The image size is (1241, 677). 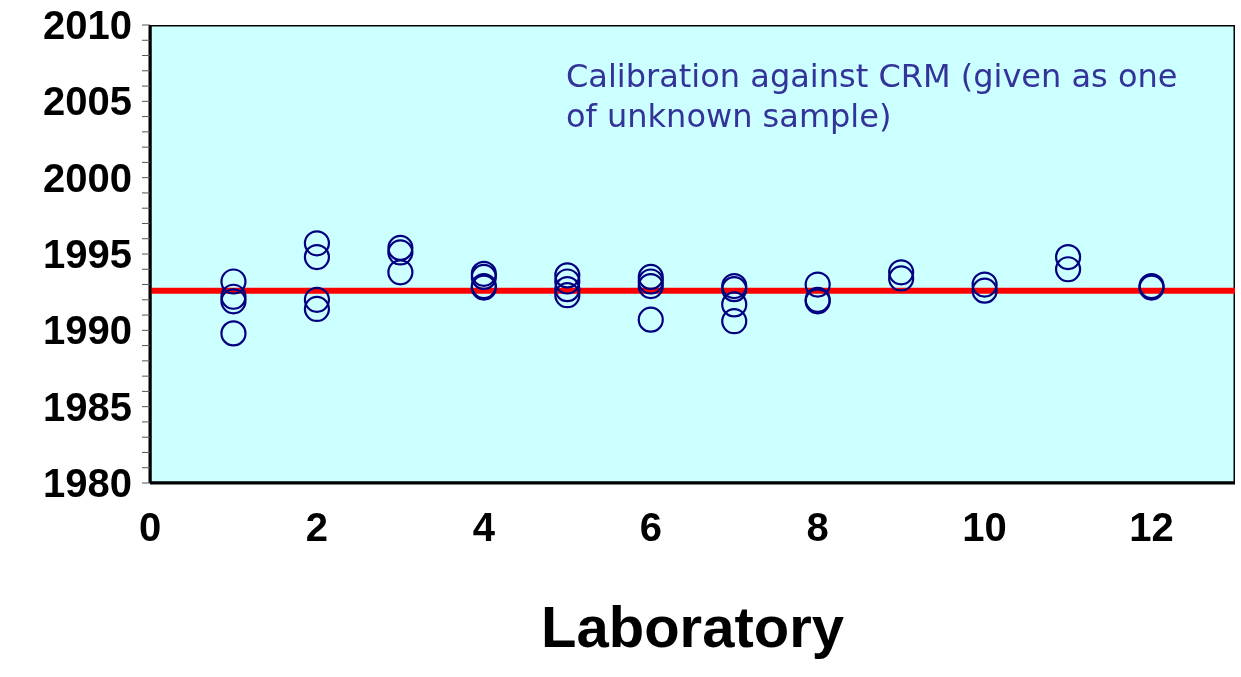 What do you see at coordinates (817, 527) in the screenshot?
I see `x-tick-label: 8` at bounding box center [817, 527].